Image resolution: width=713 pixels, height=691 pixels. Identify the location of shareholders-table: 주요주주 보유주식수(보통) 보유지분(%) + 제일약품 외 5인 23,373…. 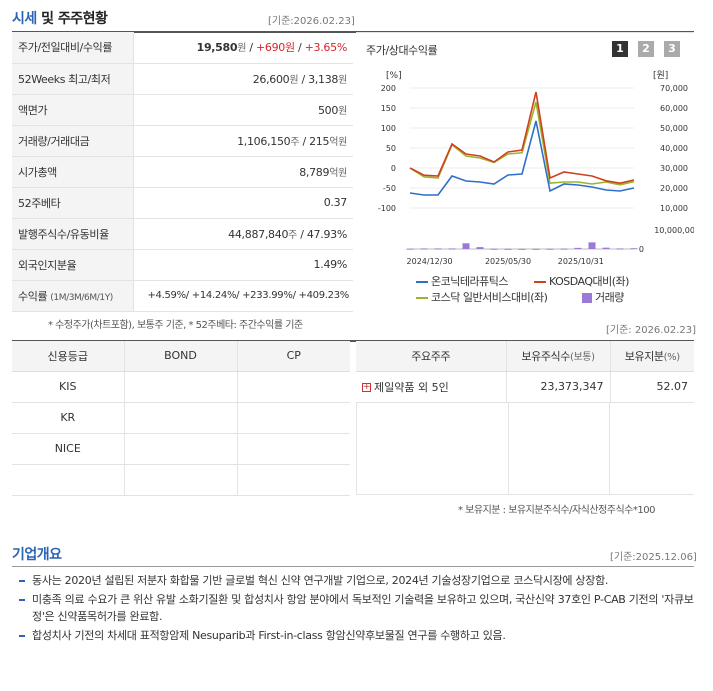
(525, 372).